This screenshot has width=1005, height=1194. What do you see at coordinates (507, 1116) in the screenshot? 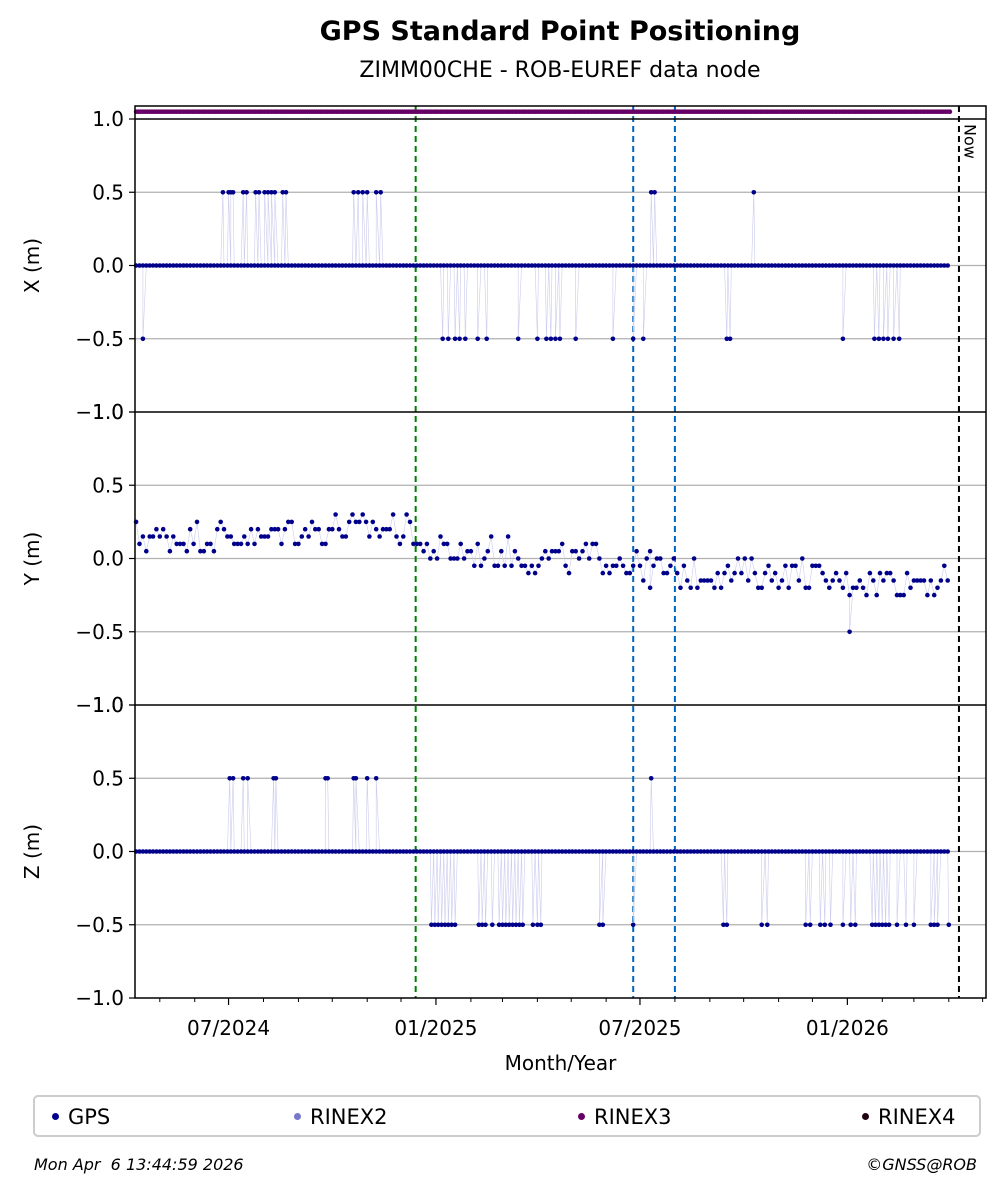
I see `legend: GPS RINEX2 RINEX3 RINEX4` at bounding box center [507, 1116].